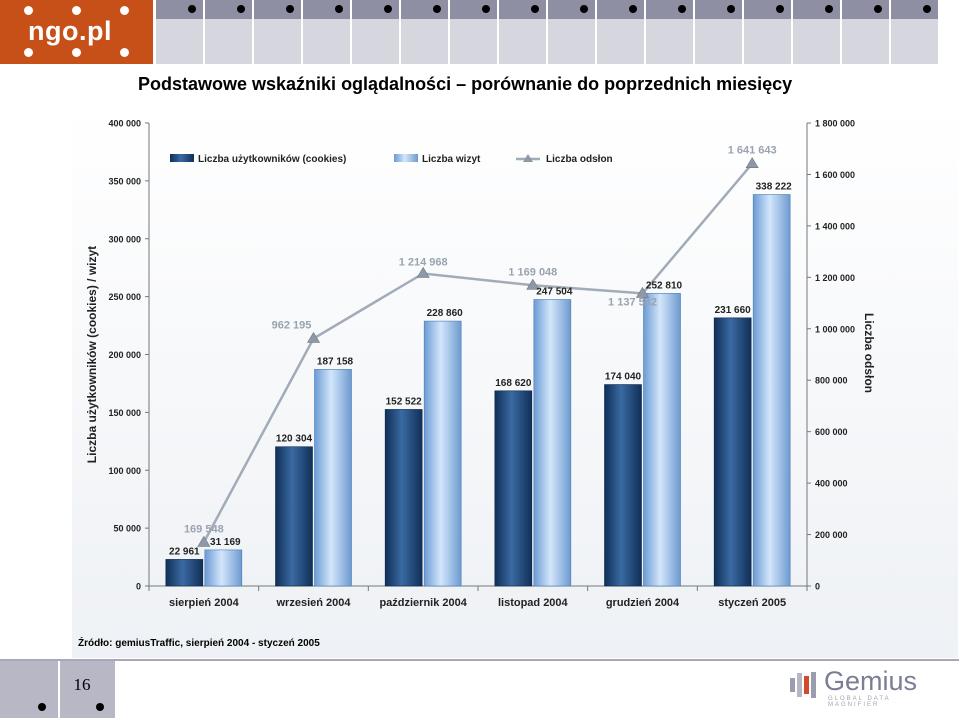 The width and height of the screenshot is (959, 718). What do you see at coordinates (554, 292) in the screenshot?
I see `bar-visits-value-label: 247 504` at bounding box center [554, 292].